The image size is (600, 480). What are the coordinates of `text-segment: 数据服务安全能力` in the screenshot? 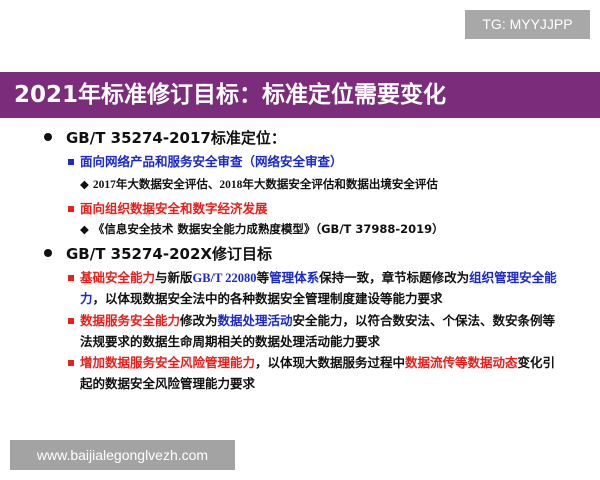 It's located at (130, 320).